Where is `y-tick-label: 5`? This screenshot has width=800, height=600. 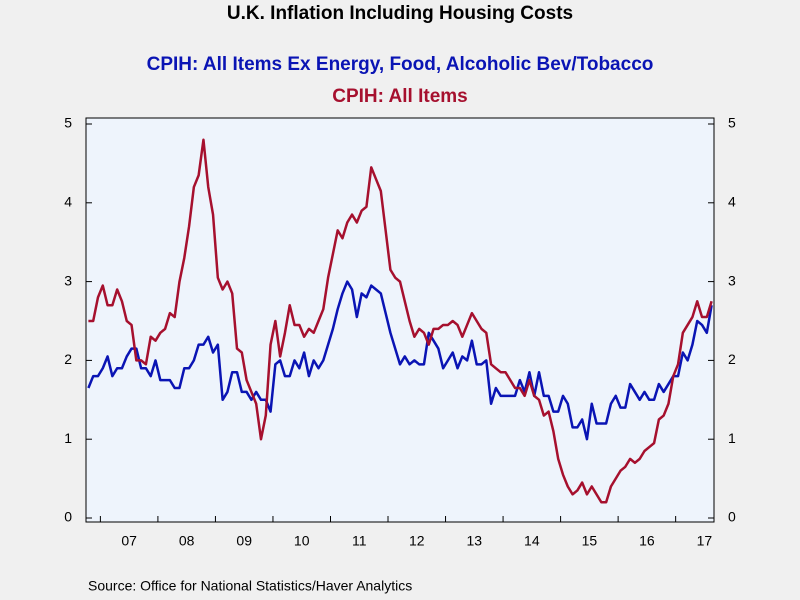 y-tick-label: 5 is located at coordinates (68, 123).